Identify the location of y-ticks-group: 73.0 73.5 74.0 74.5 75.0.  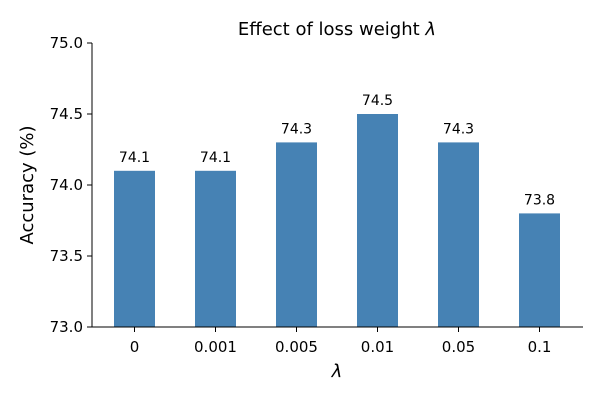
(71, 185).